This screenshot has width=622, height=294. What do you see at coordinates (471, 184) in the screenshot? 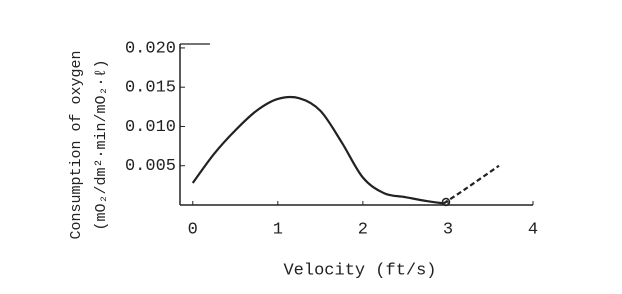
I see `data-line` at bounding box center [471, 184].